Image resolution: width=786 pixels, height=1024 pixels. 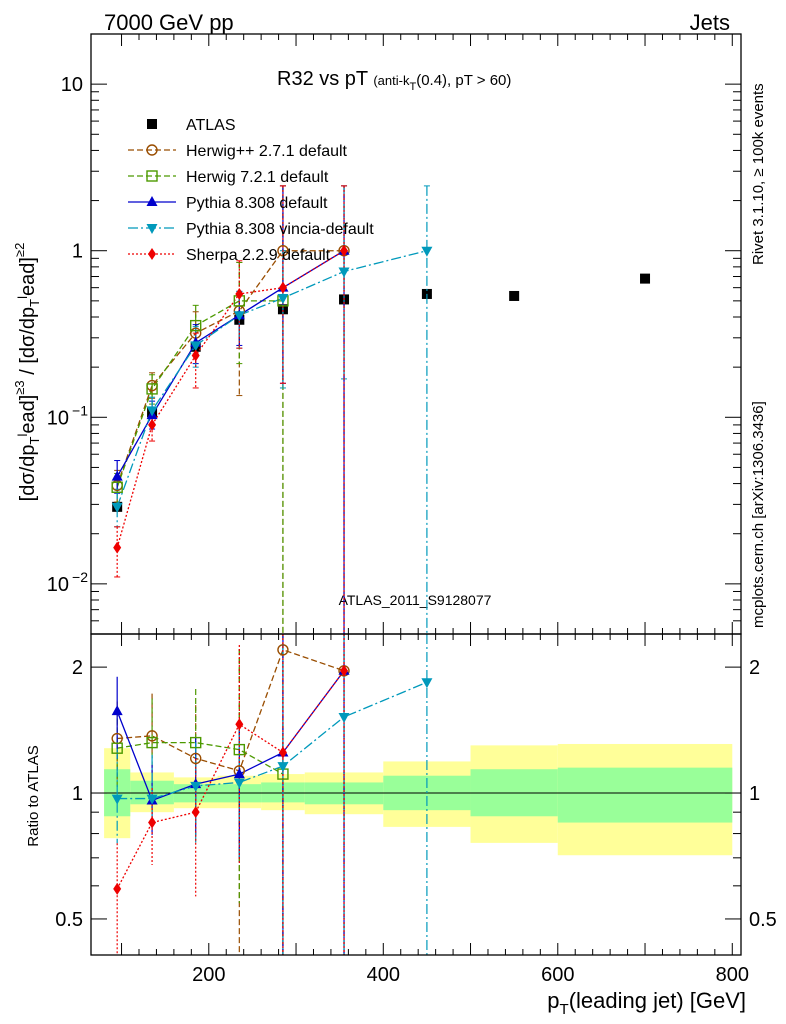 What do you see at coordinates (257, 177) in the screenshot?
I see `legend-label-2: Herwig 7.2.1 default` at bounding box center [257, 177].